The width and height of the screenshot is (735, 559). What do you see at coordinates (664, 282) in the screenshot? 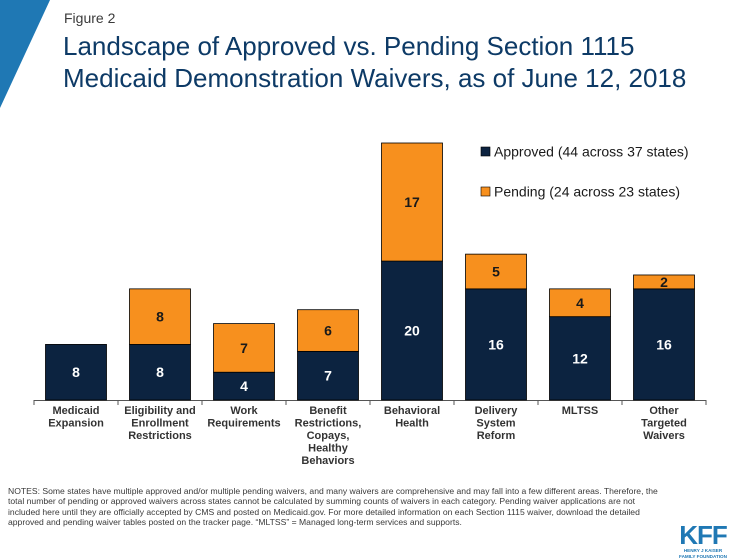
I see `data-label-pending: 2` at bounding box center [664, 282].